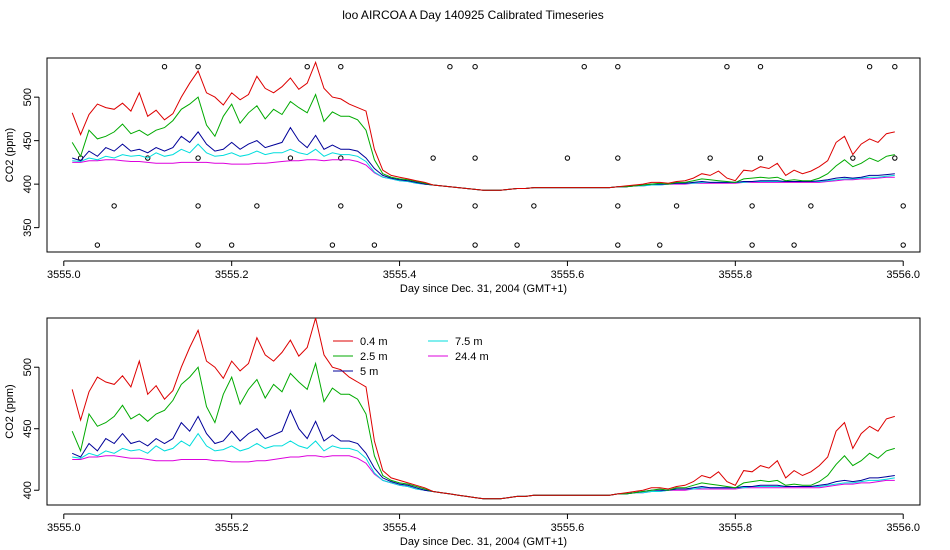 The height and width of the screenshot is (550, 950). What do you see at coordinates (483, 454) in the screenshot?
I see `series-line-s5` at bounding box center [483, 454].